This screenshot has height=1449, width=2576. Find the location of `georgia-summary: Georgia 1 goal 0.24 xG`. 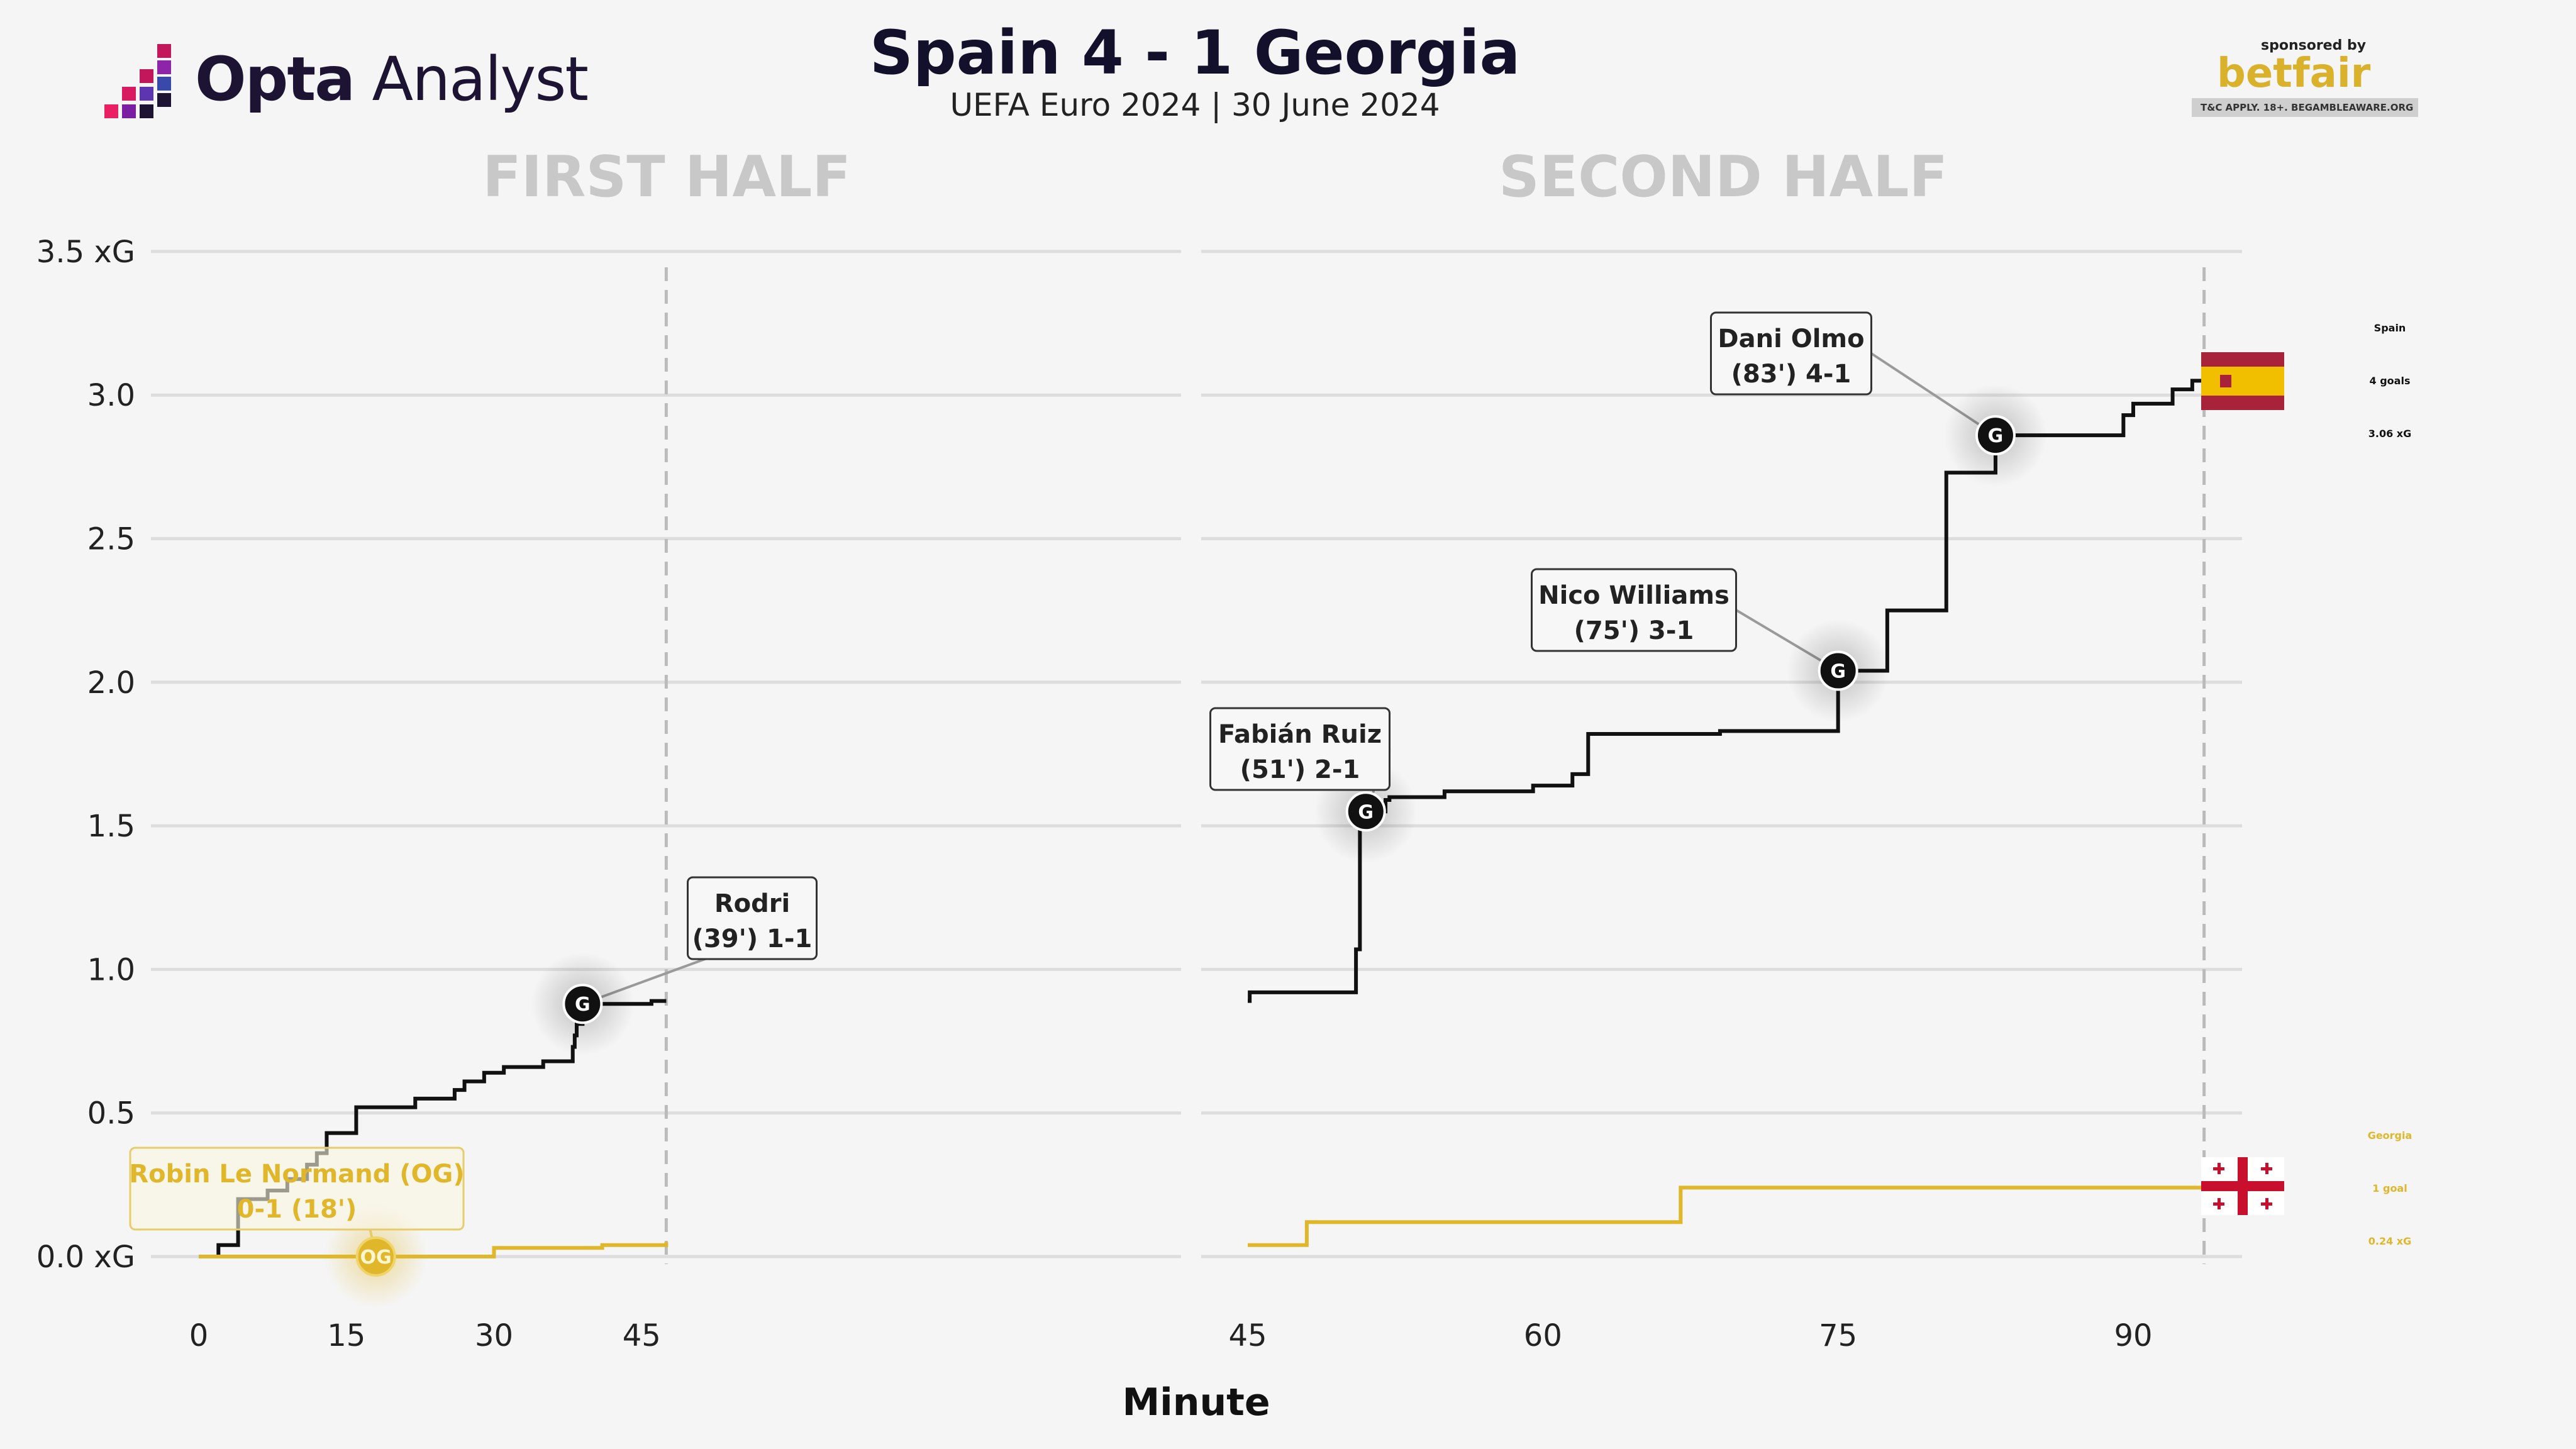

georgia-summary: Georgia 1 goal 0.24 xG is located at coordinates (2389, 1188).